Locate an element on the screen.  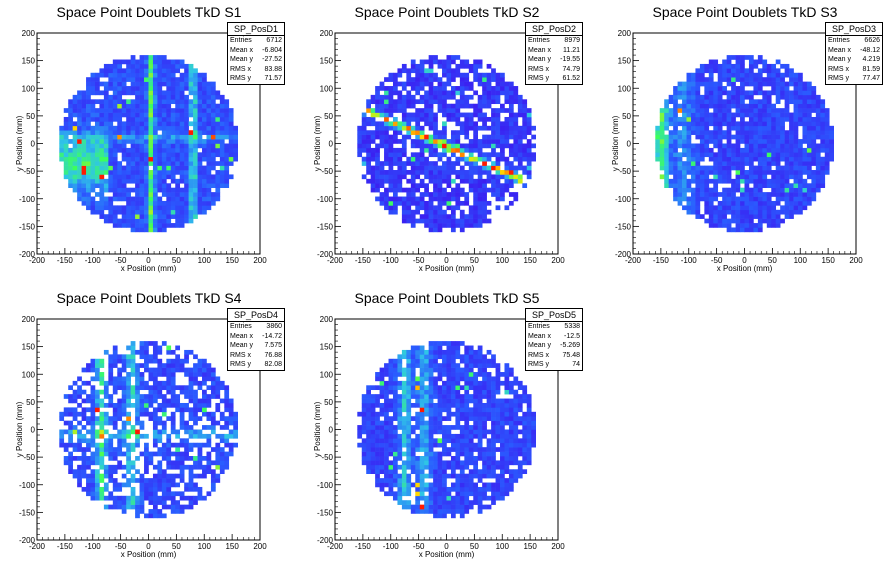
y-tick-label: -150 is located at coordinates (325, 226).